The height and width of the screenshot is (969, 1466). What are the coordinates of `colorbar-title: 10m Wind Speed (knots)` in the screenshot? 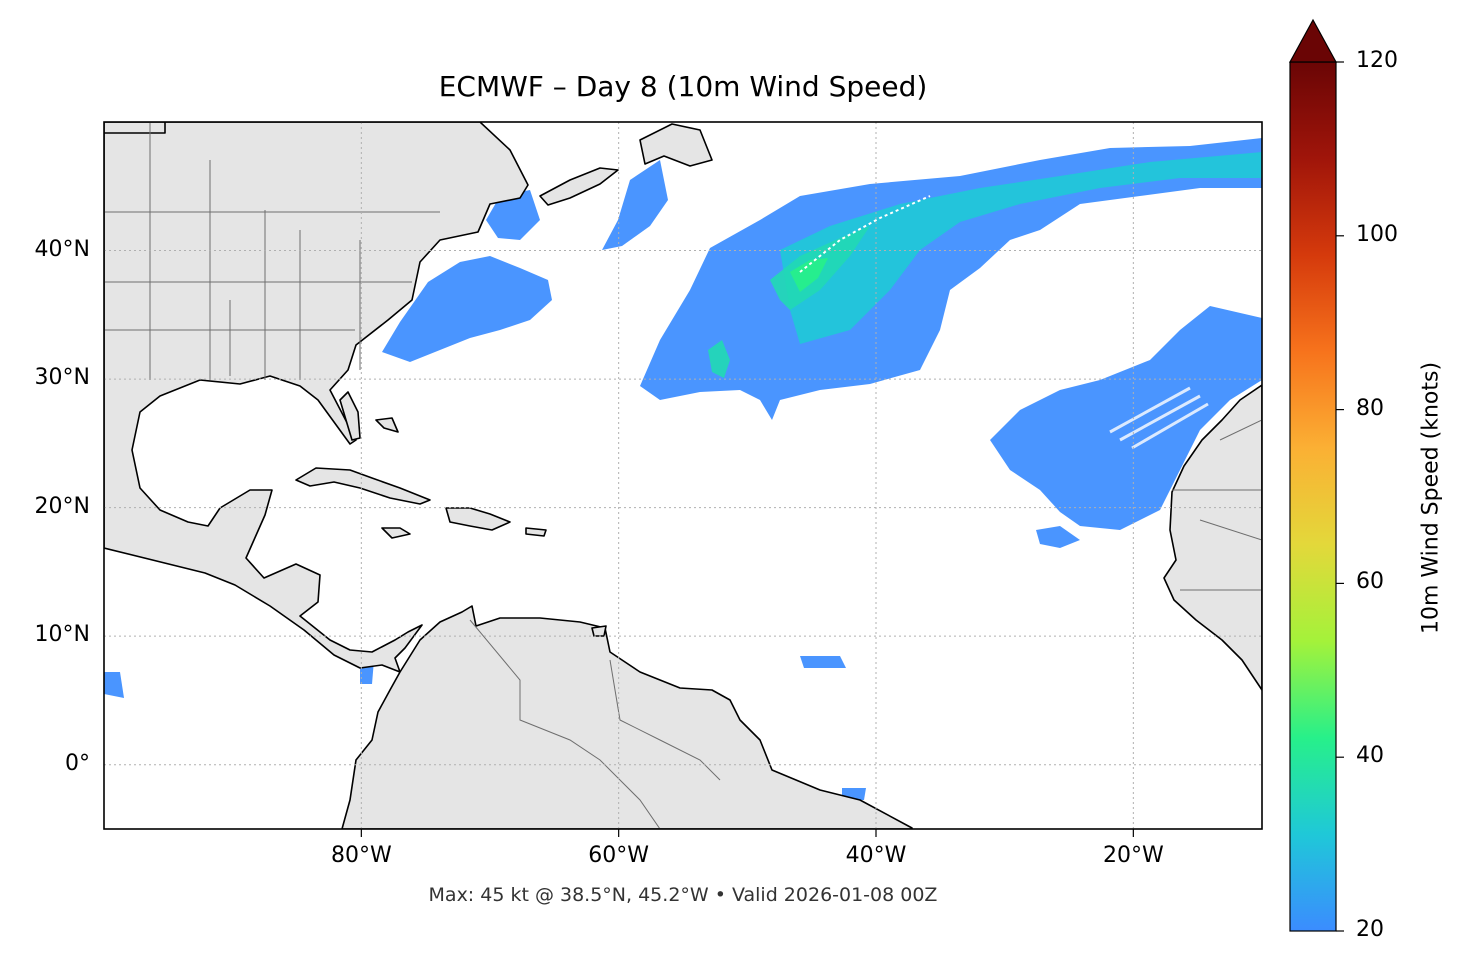 It's located at (1431, 498).